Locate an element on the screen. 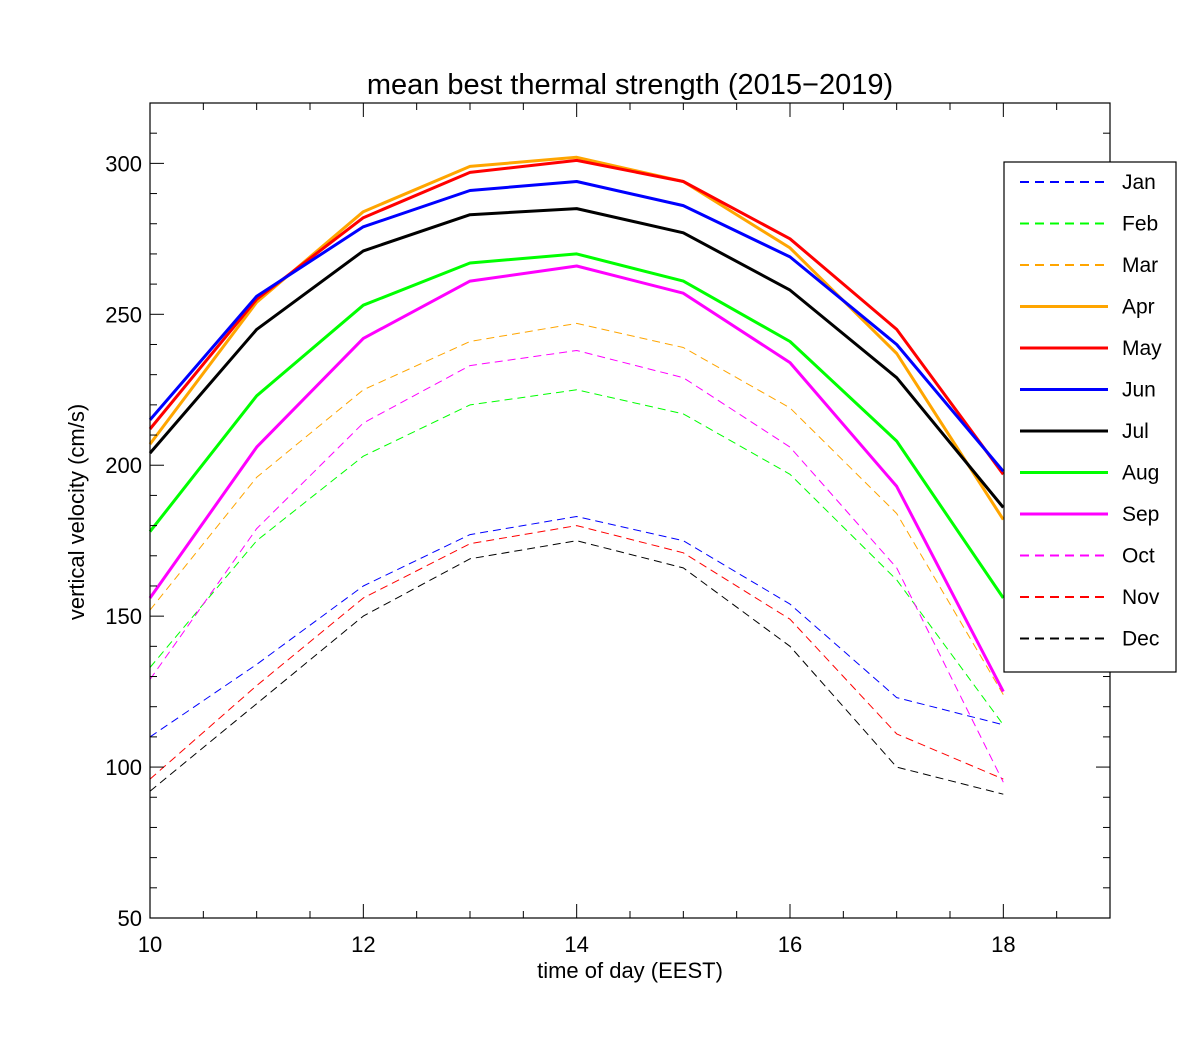 The image size is (1200, 1050). x-tick-label: 10 is located at coordinates (150, 944).